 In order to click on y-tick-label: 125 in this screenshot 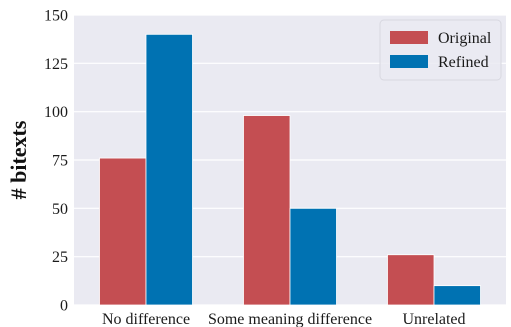, I will do `click(56, 64)`.